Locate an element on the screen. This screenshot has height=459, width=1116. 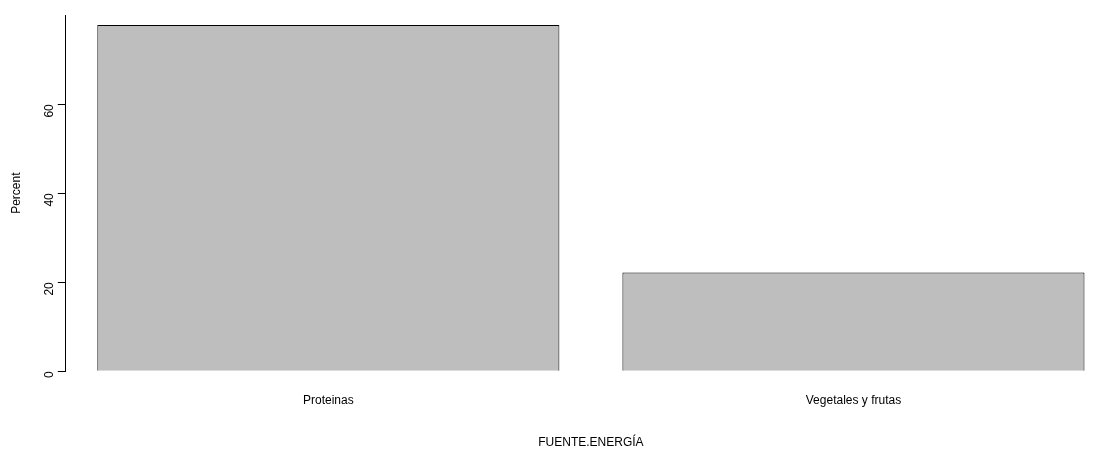
x-tick-label: Vegetales y frutas is located at coordinates (853, 399).